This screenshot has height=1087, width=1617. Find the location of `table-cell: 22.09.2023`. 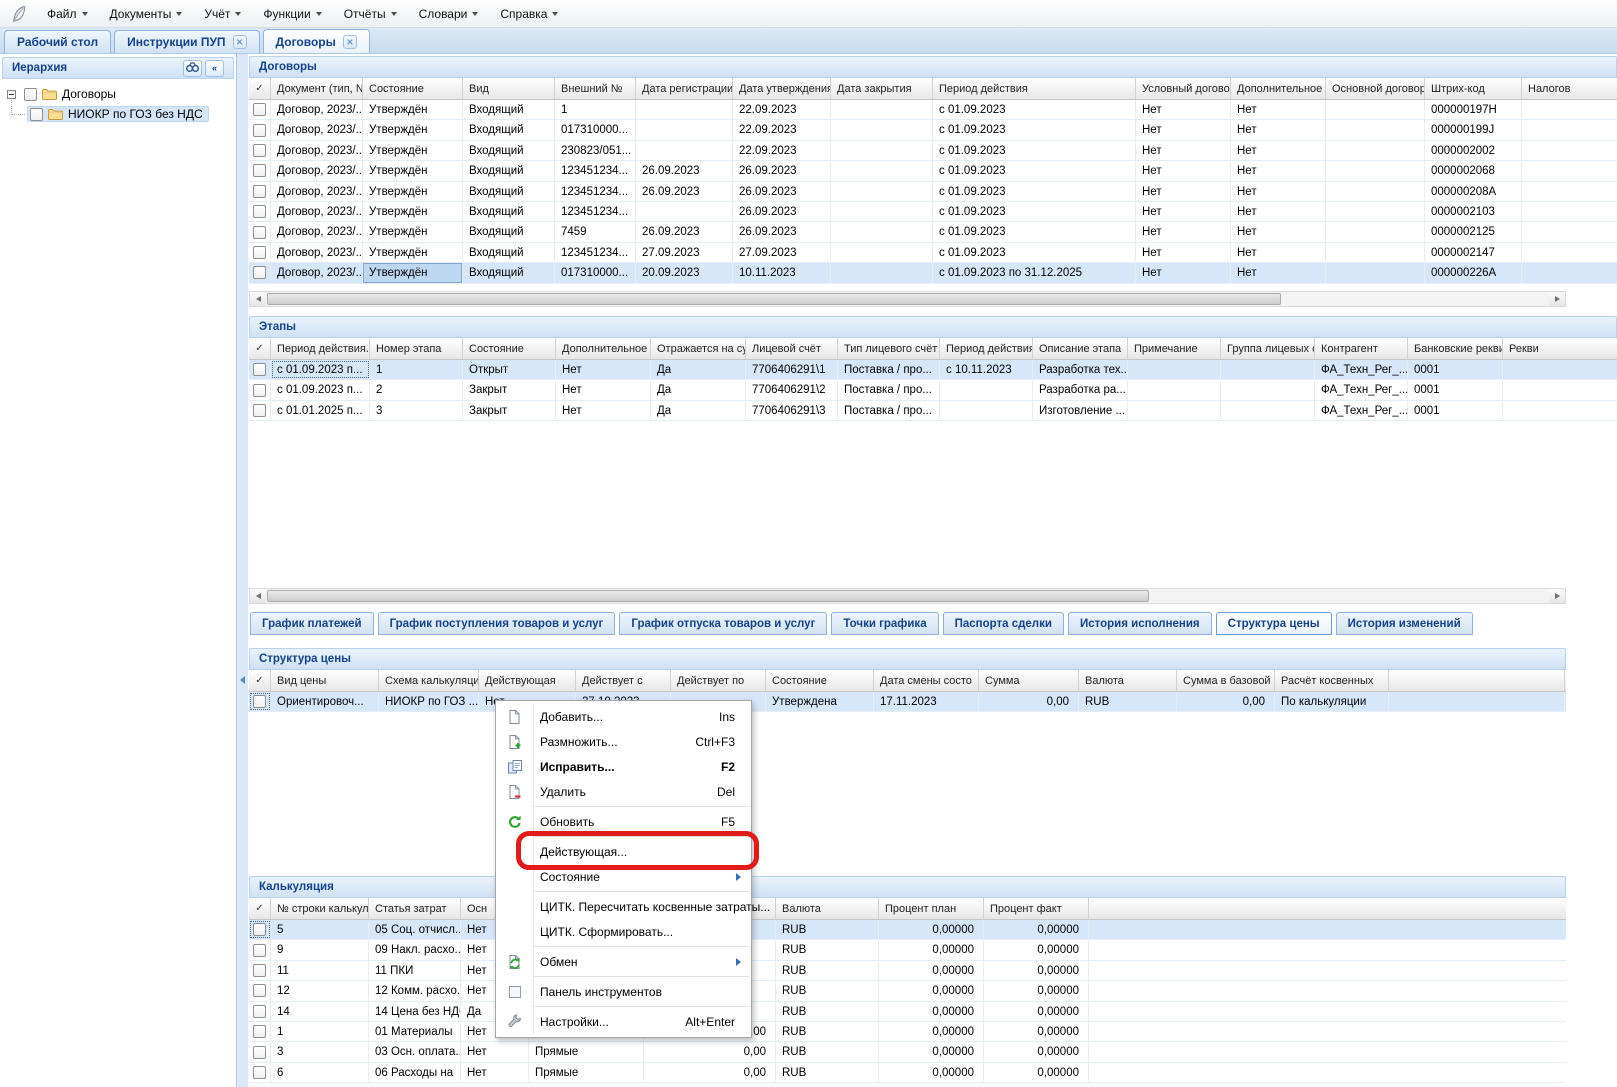

table-cell: 22.09.2023 is located at coordinates (782, 110).